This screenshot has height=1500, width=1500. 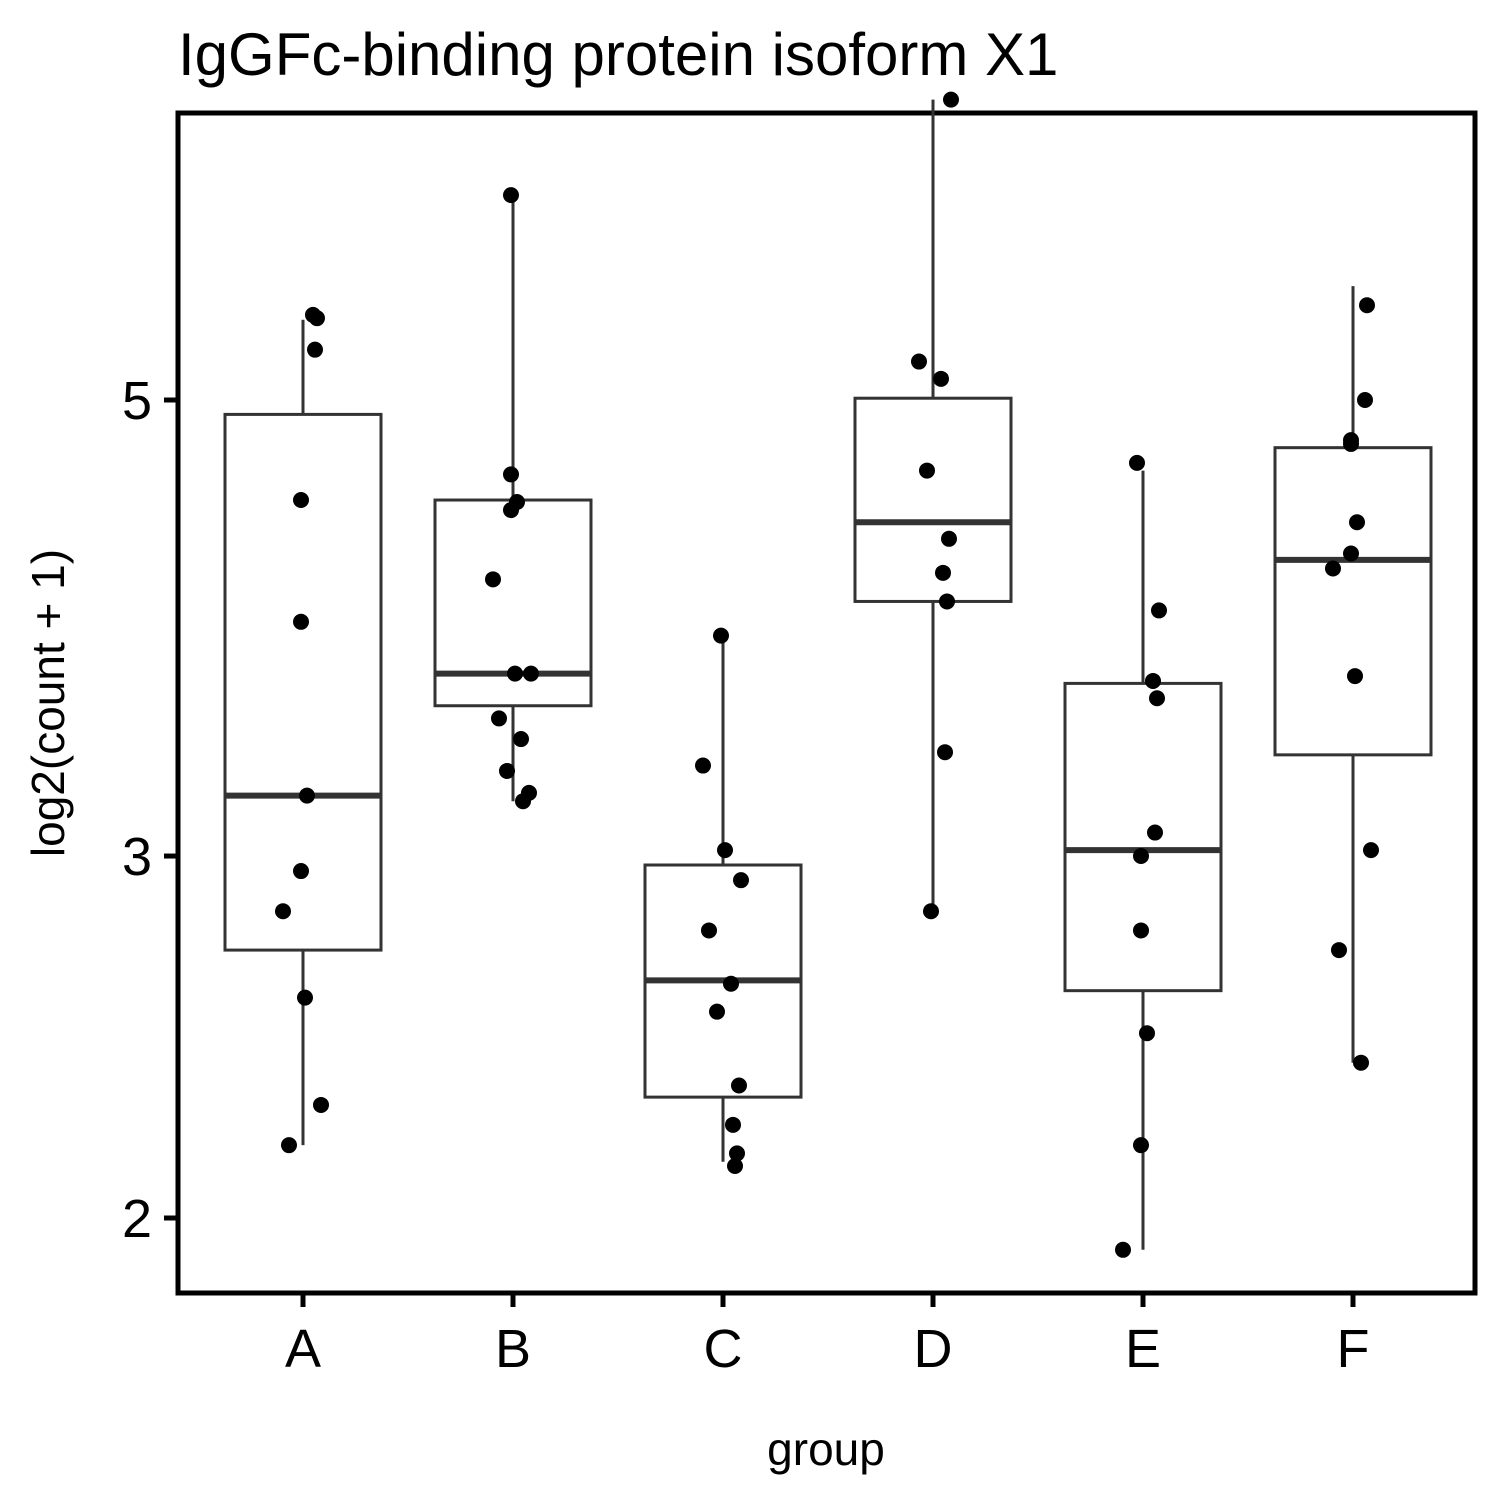 I want to click on y-tick-label: 2, so click(x=137, y=1219).